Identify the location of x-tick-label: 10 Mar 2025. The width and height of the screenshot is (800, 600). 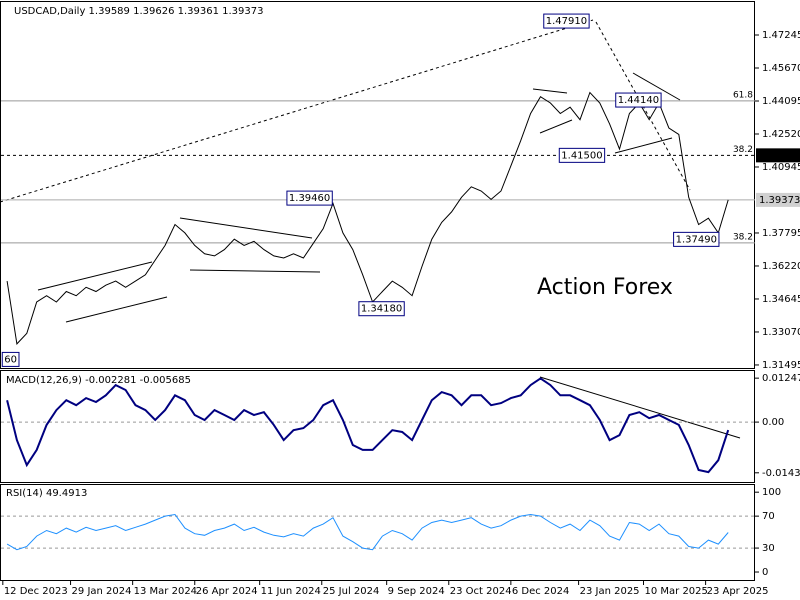
(676, 591).